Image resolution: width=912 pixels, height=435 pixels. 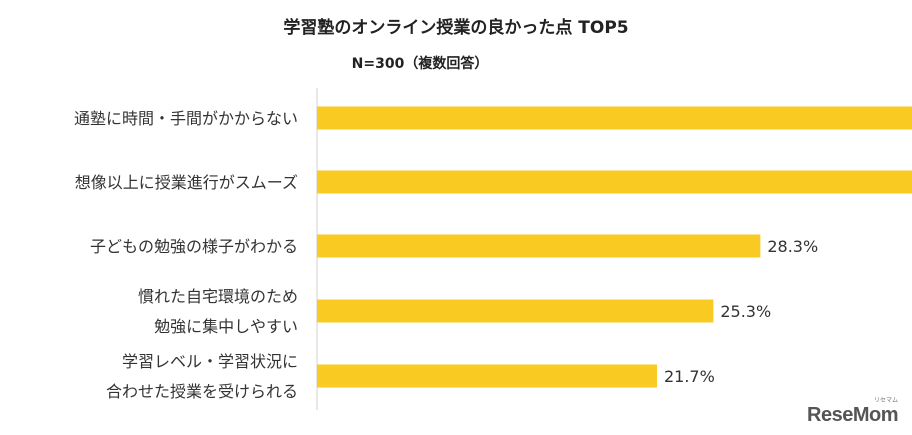 I want to click on logo-text: ReseMom, so click(x=852, y=415).